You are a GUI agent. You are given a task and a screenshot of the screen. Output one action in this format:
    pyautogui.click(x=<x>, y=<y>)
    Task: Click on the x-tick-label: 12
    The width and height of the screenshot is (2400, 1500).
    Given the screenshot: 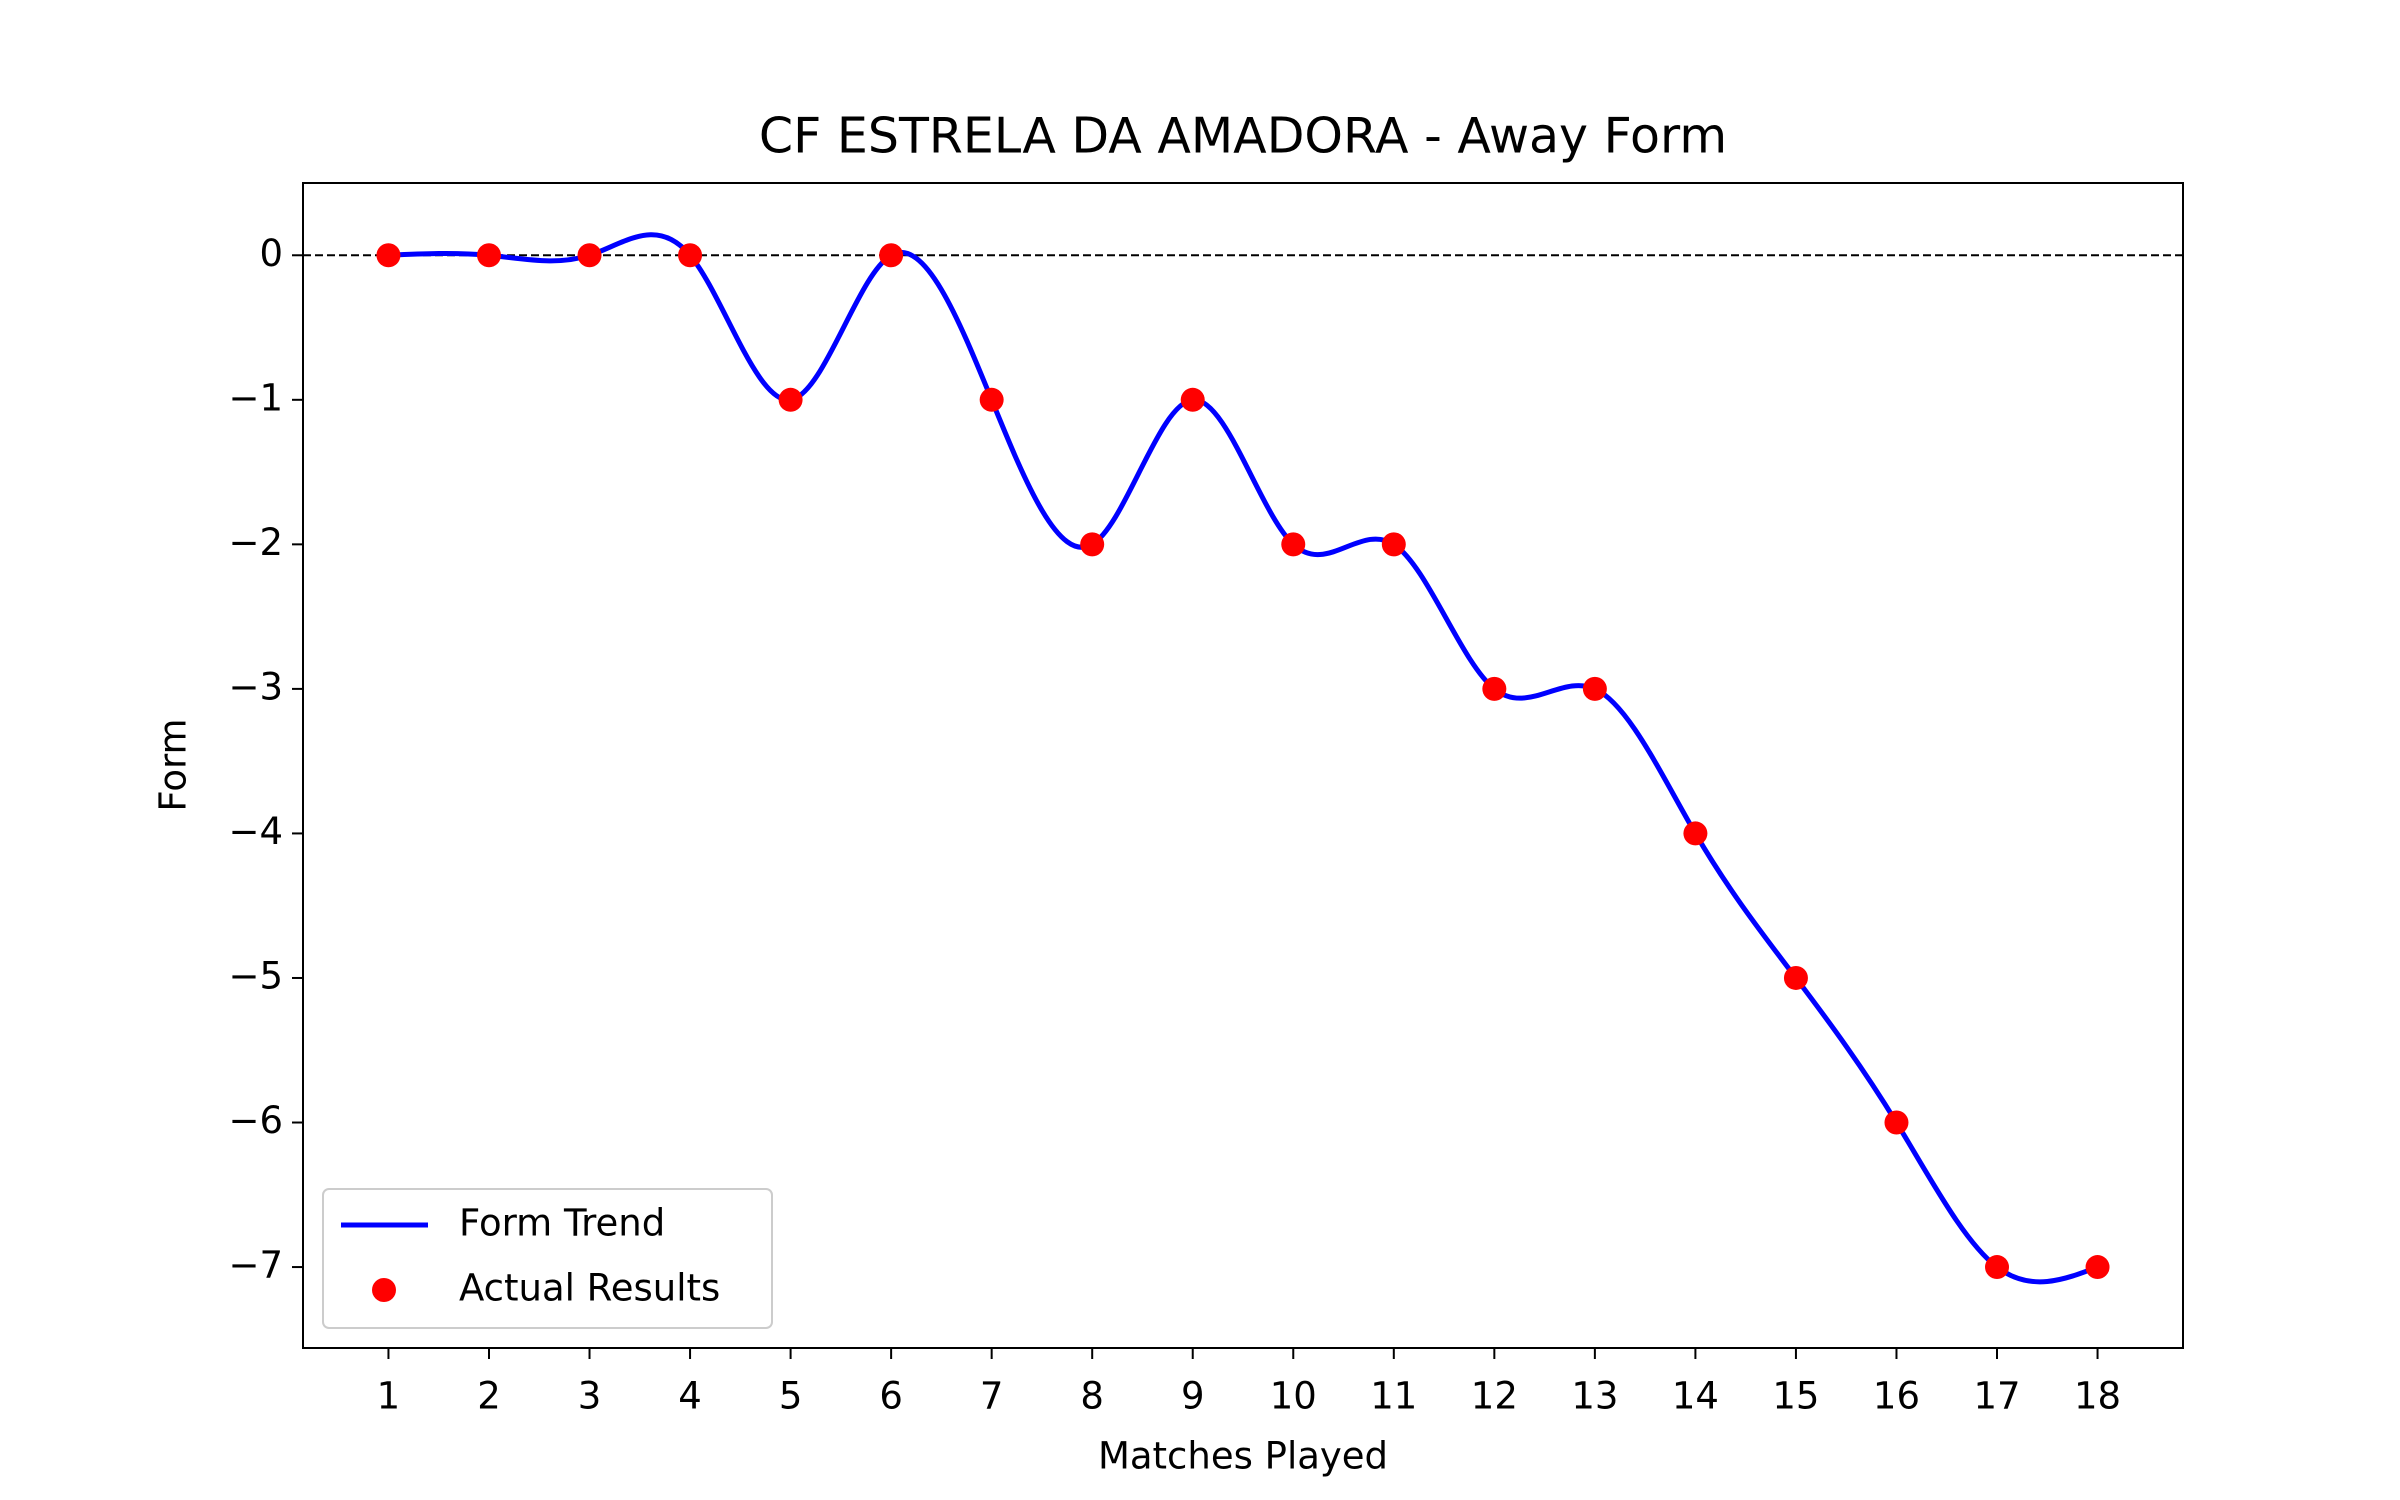 What is the action you would take?
    pyautogui.click(x=1494, y=1396)
    